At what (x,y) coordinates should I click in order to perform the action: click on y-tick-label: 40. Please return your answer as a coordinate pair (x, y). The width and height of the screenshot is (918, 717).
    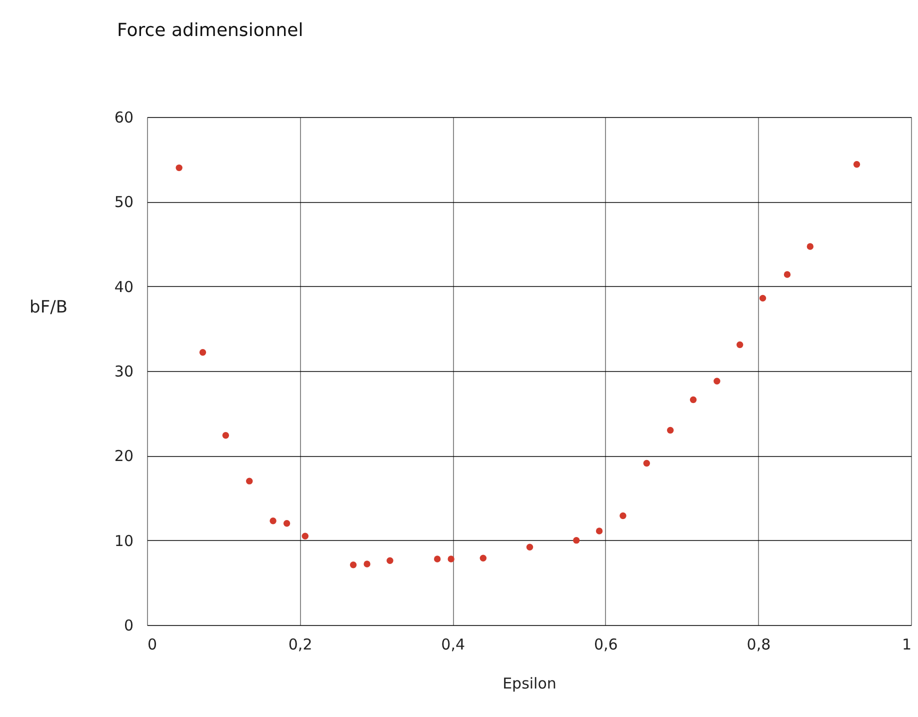
    Looking at the image, I should click on (124, 287).